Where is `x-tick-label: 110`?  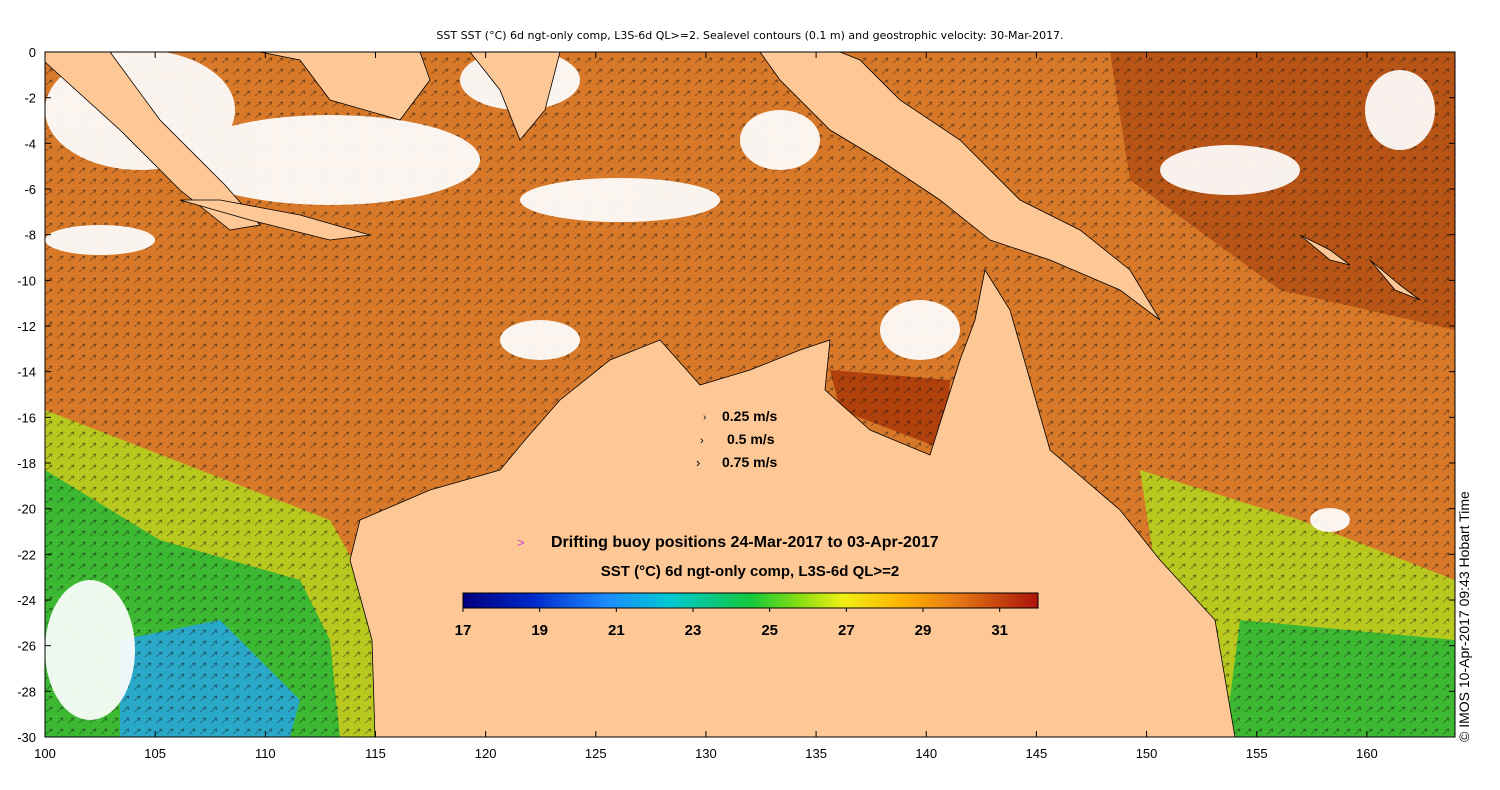 x-tick-label: 110 is located at coordinates (265, 753).